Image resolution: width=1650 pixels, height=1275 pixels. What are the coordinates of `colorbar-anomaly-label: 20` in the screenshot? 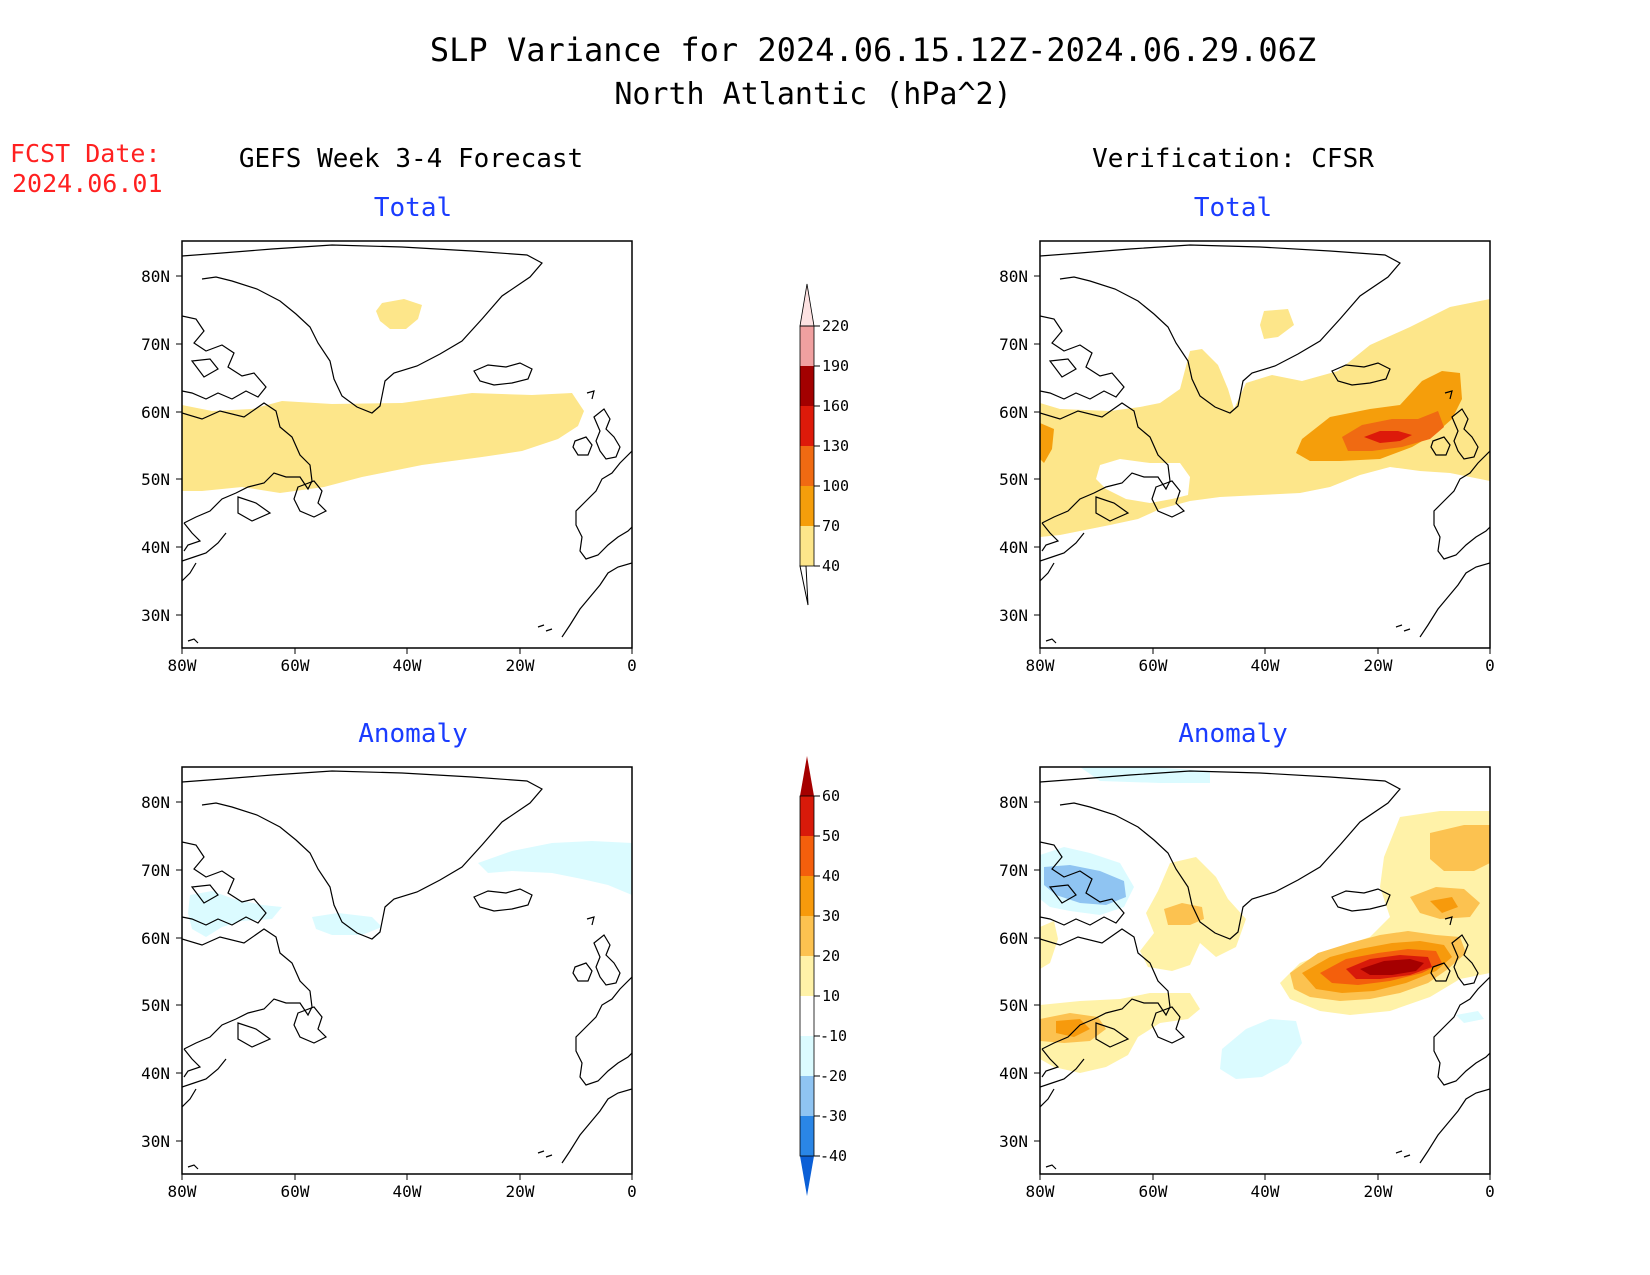 It's located at (831, 956).